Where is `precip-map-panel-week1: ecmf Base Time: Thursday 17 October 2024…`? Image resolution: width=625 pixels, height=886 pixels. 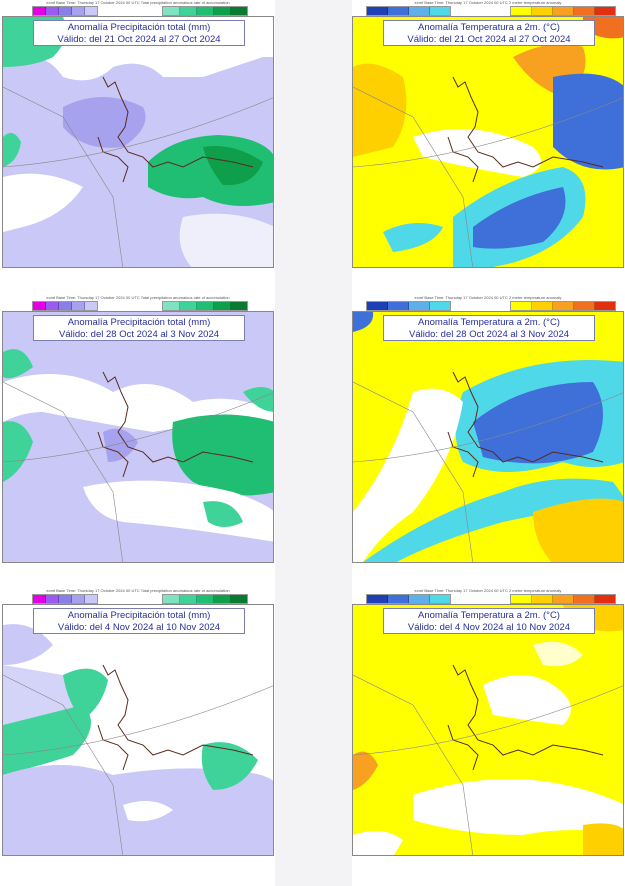 precip-map-panel-week1: ecmf Base Time: Thursday 17 October 2024… is located at coordinates (138, 136).